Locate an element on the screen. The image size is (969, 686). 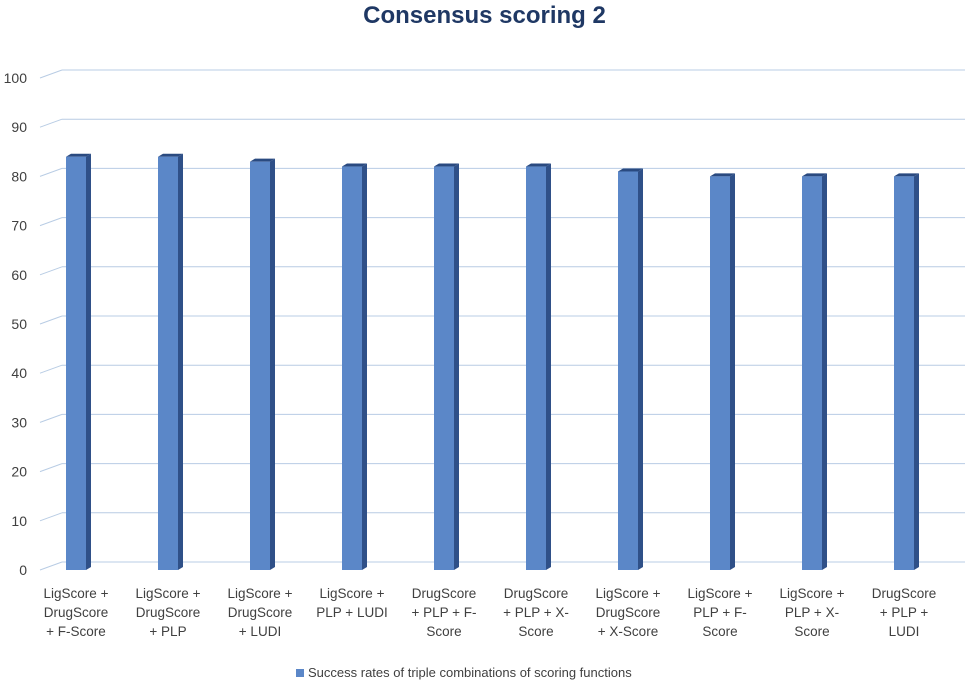
x-tick-label: LigScore + PLP + F- Score is located at coordinates (720, 612).